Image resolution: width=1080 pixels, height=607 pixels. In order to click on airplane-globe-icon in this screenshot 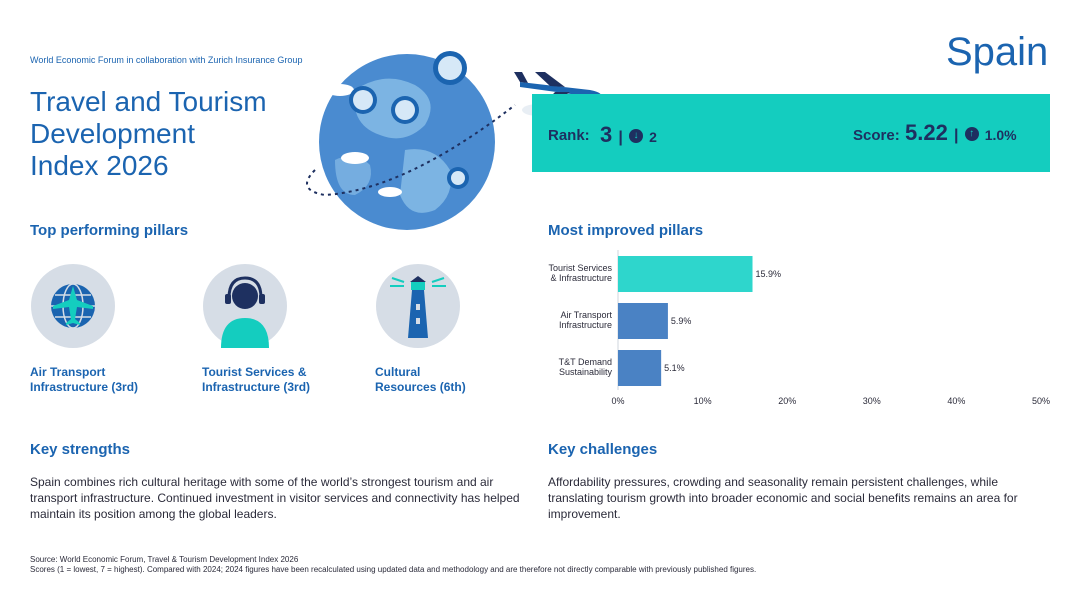, I will do `click(73, 306)`.